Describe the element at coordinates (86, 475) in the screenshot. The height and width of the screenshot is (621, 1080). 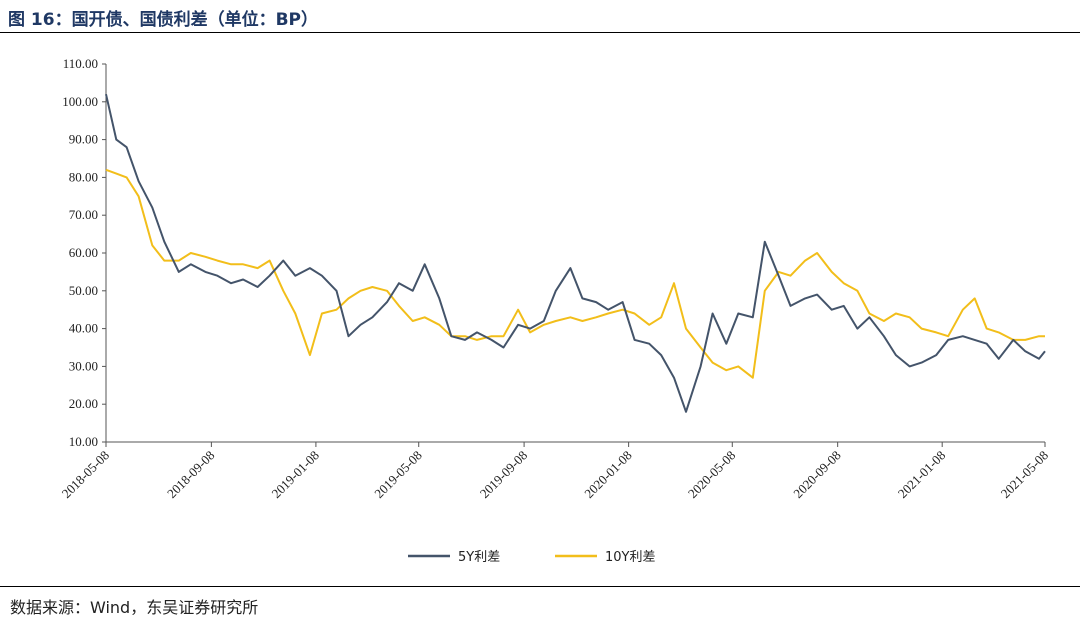
I see `x-tick-label: 2018-05-08` at that location.